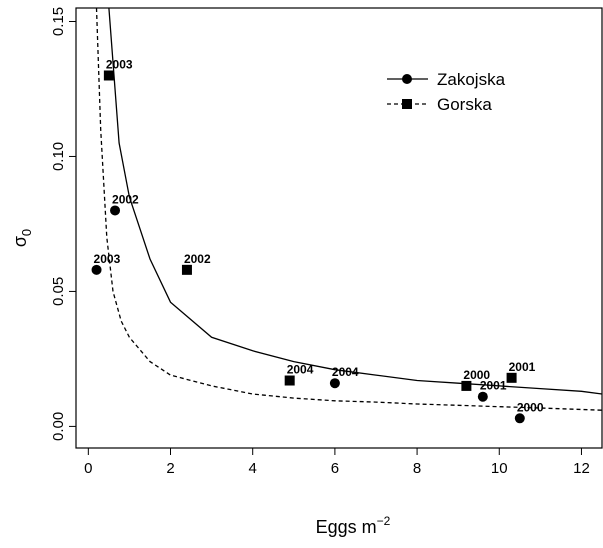 Image resolution: width=603 pixels, height=548 pixels. I want to click on x-tick-label: 10, so click(499, 468).